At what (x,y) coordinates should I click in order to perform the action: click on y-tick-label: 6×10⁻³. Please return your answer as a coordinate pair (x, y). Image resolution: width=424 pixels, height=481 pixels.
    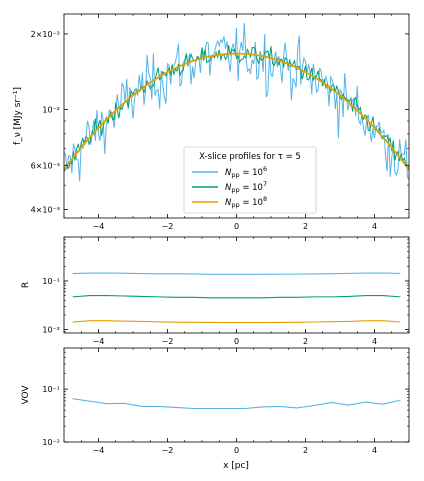
    Looking at the image, I should click on (45, 165).